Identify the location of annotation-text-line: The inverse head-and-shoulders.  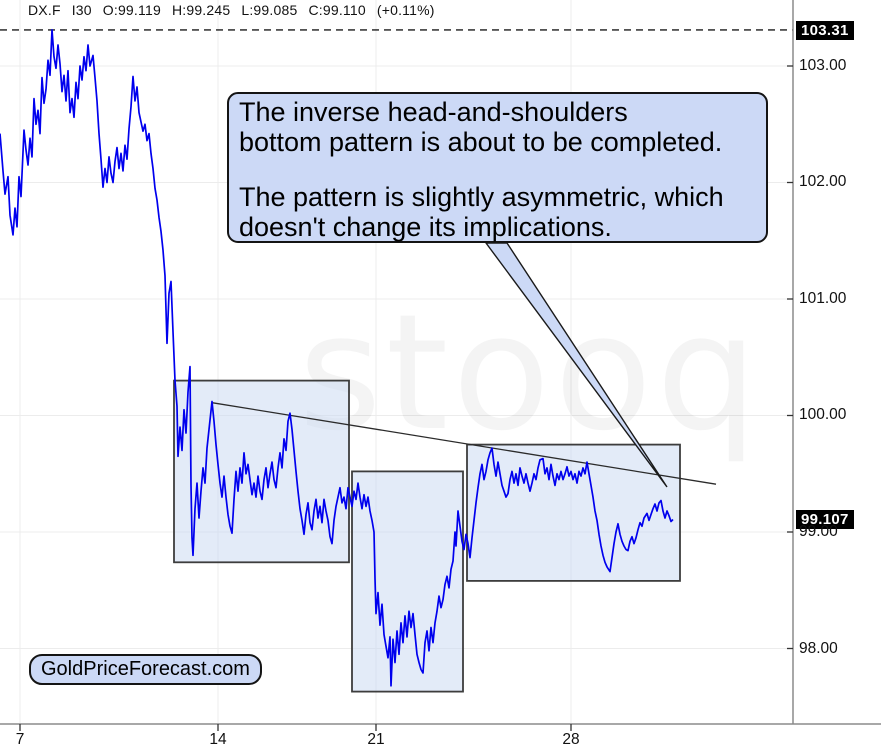
(433, 112).